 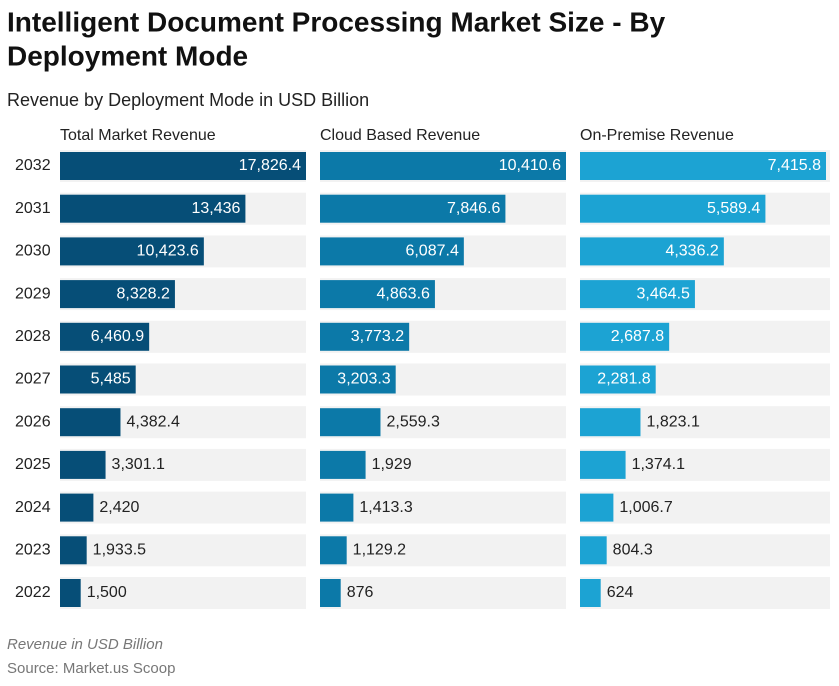 I want to click on data-label: 5,589.4, so click(x=733, y=208).